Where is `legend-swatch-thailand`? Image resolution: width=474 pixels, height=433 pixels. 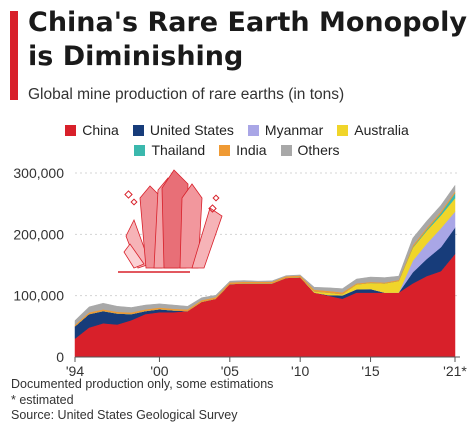
legend-swatch-thailand is located at coordinates (140, 150).